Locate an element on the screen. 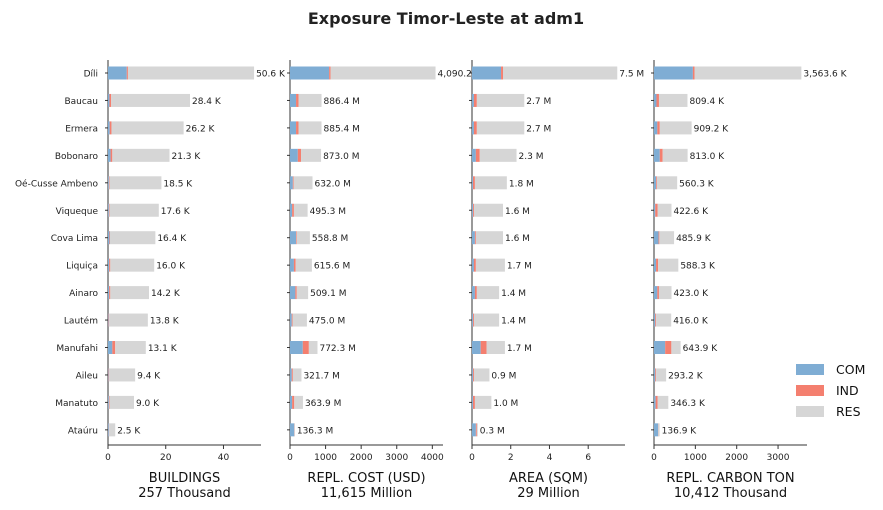  value-label: 909.2 K is located at coordinates (712, 129).